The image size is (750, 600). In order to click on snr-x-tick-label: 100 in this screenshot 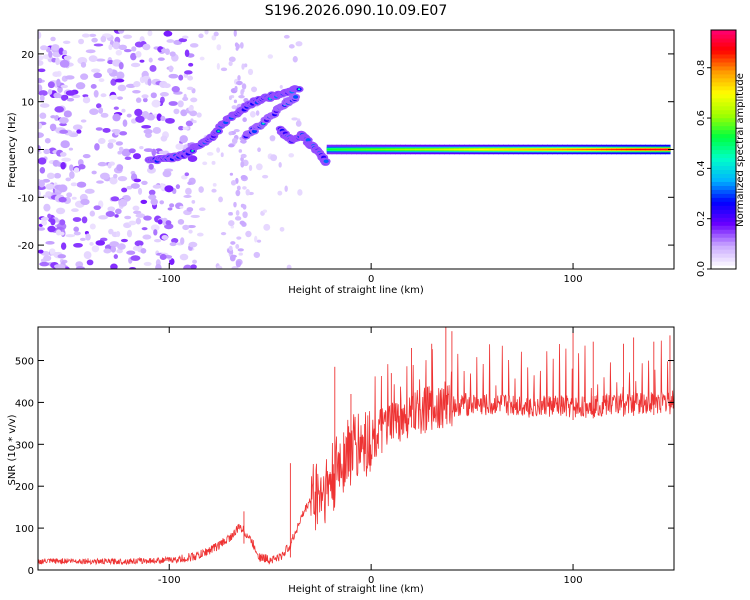, I will do `click(573, 580)`.